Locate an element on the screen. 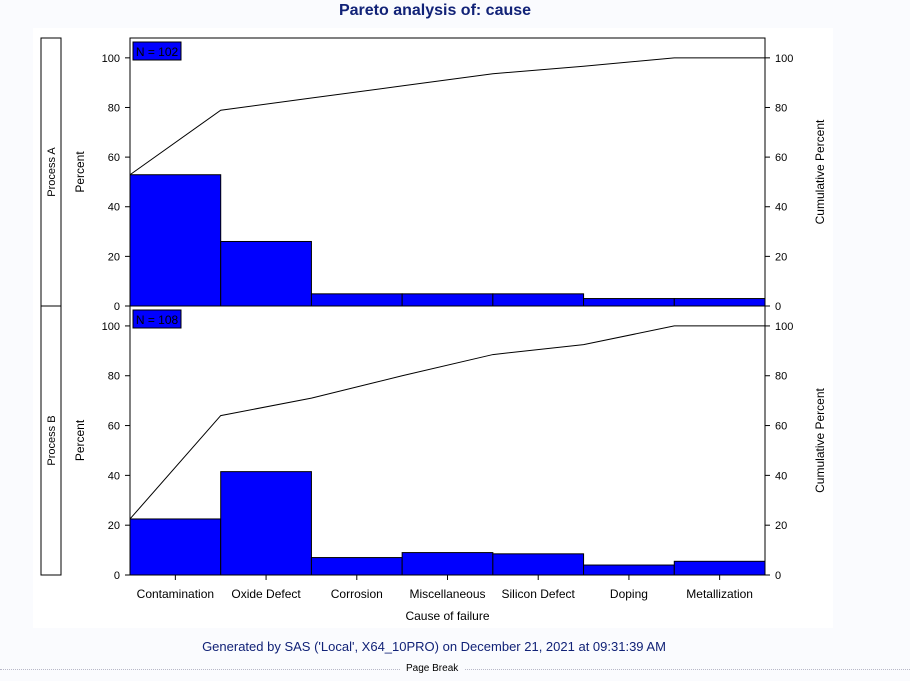 The width and height of the screenshot is (910, 681). panel-1-right-tick-label: 80 is located at coordinates (781, 108).